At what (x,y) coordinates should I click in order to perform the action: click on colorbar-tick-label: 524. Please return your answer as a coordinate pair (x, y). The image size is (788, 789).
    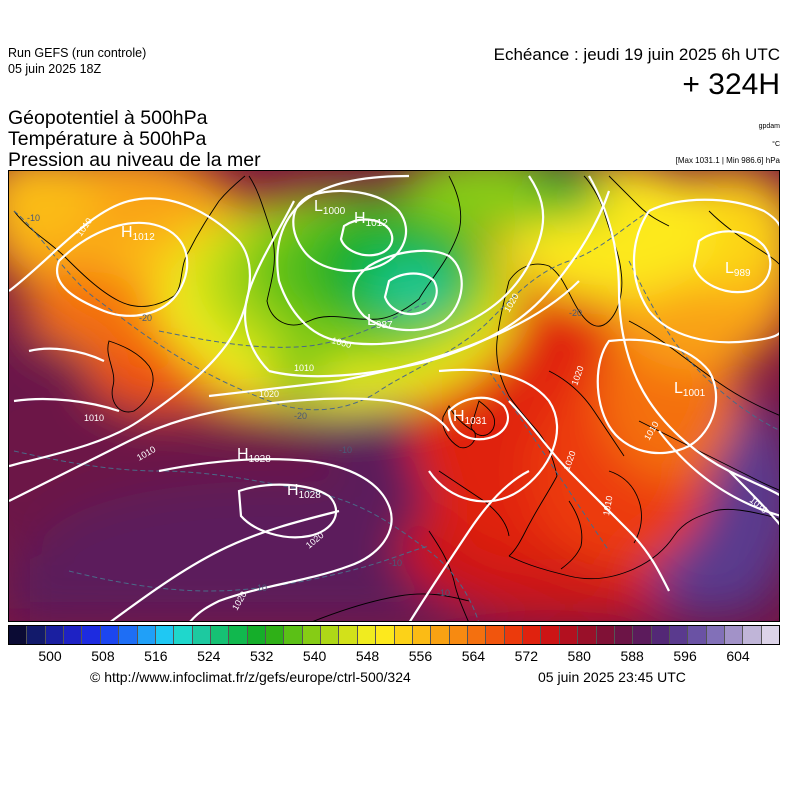
    Looking at the image, I should click on (209, 656).